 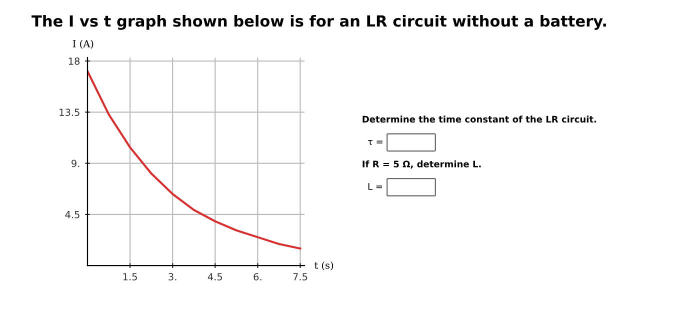 I want to click on x-tick-label: 3., so click(x=172, y=276).